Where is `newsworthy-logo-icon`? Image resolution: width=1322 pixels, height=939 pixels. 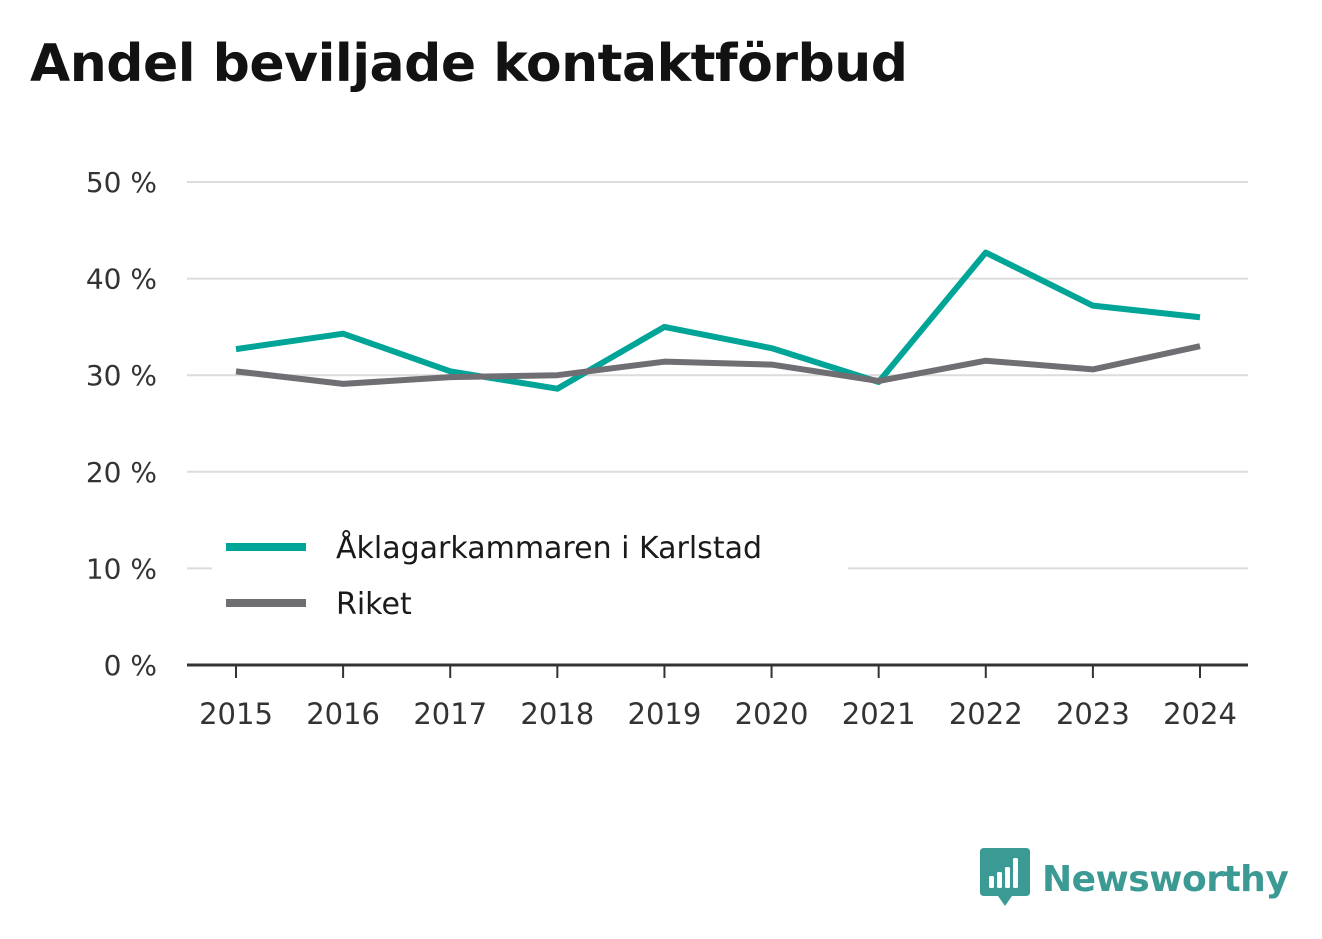 newsworthy-logo-icon is located at coordinates (1005, 877).